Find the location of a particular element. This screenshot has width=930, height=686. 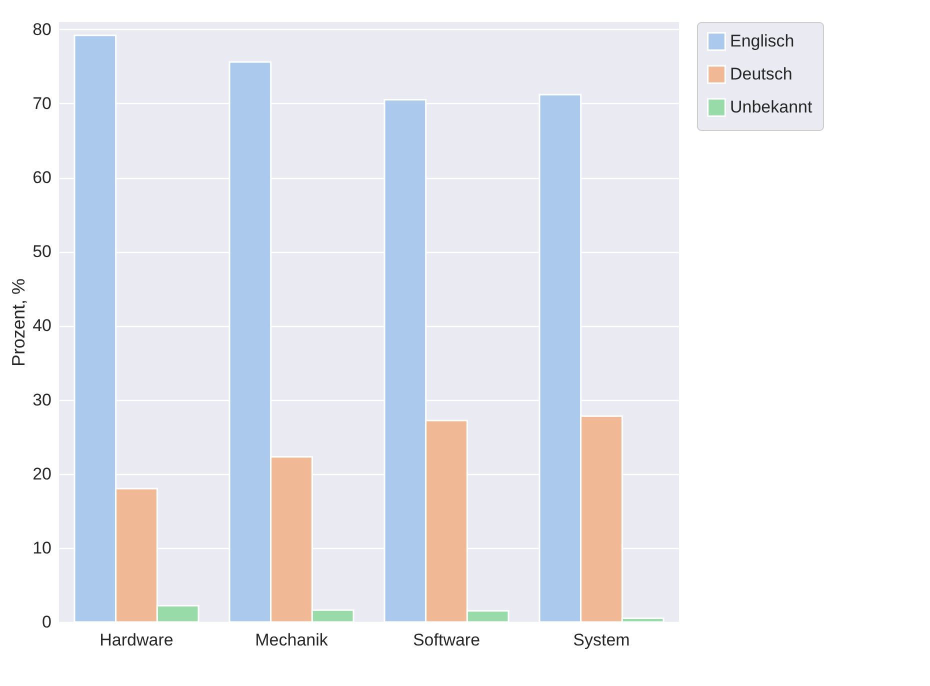

x-tick-label: Mechanik is located at coordinates (291, 640).